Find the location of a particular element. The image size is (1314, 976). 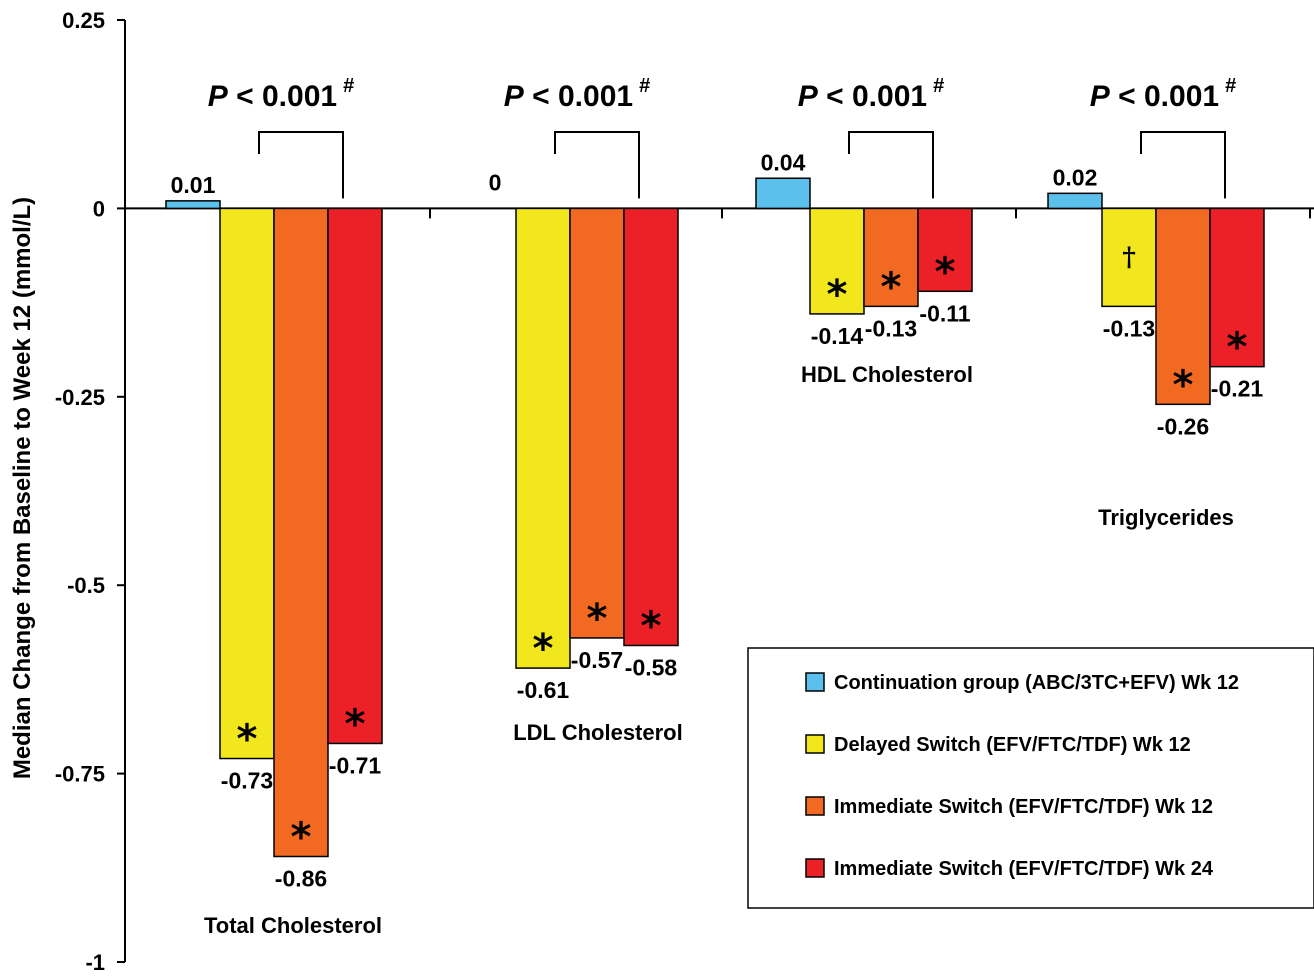

category-label: HDL Cholesterol is located at coordinates (887, 374).